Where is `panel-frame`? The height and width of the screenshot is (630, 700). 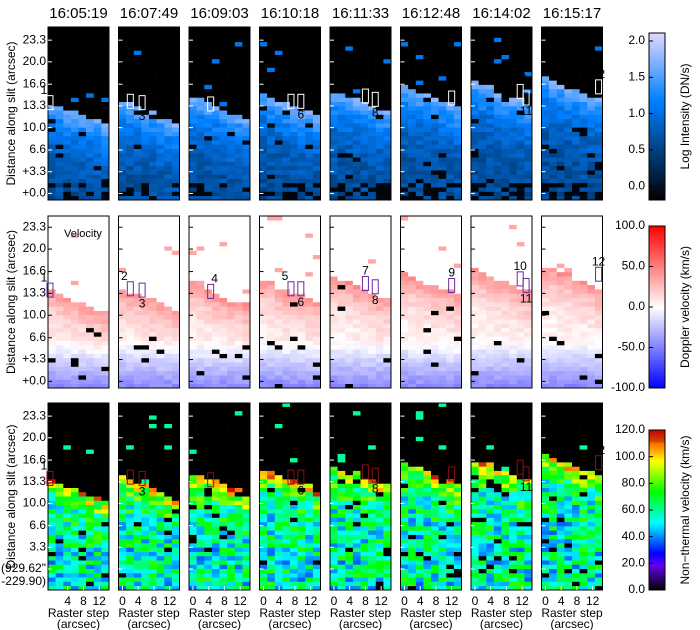
panel-frame is located at coordinates (78, 302).